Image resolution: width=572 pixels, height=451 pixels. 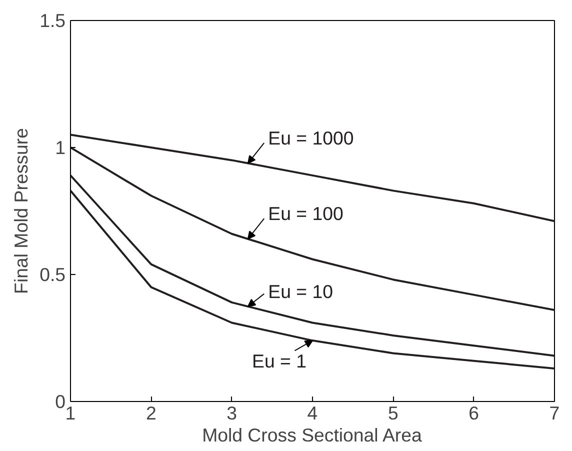 I want to click on y-tick-label: 1.5, so click(x=53, y=20).